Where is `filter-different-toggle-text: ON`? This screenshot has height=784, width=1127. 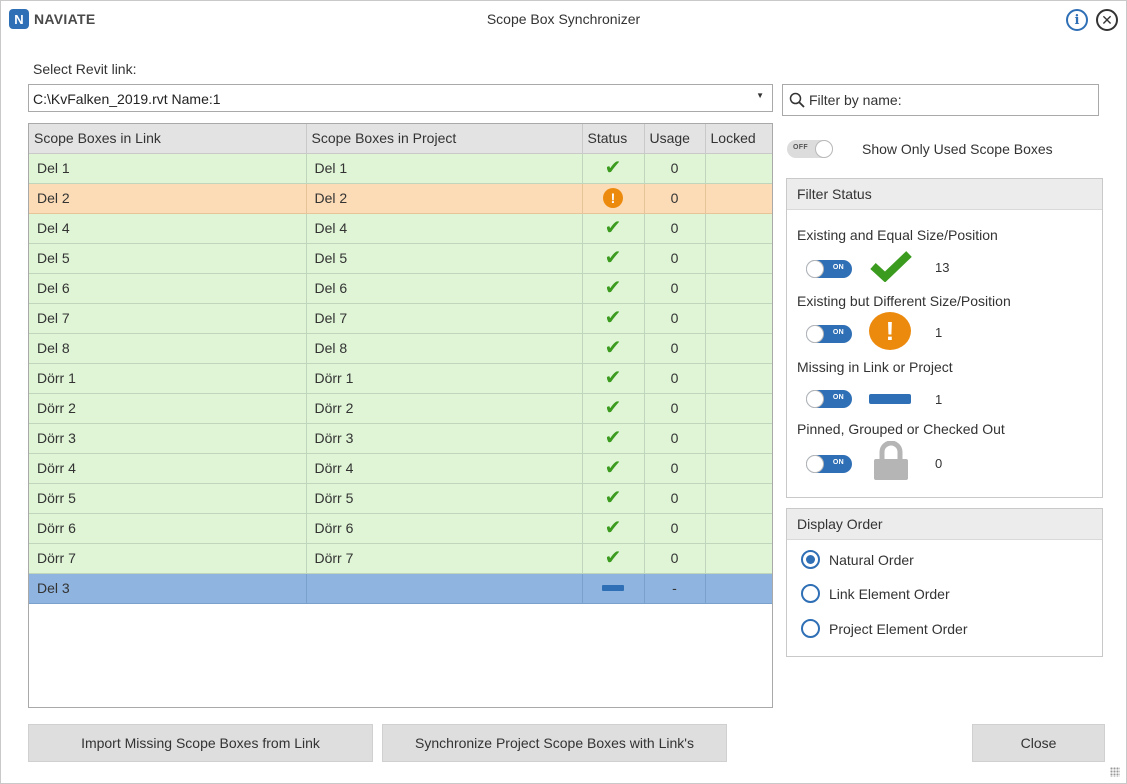 filter-different-toggle-text: ON is located at coordinates (838, 332).